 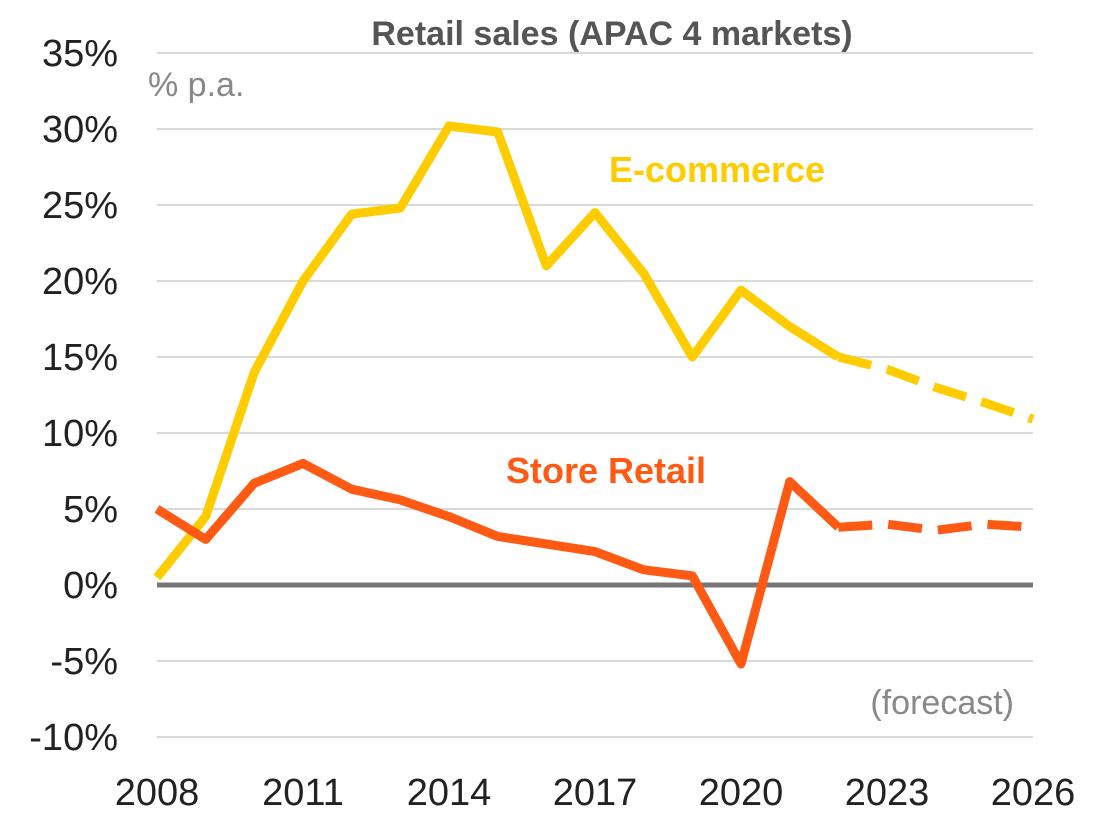 What do you see at coordinates (90, 586) in the screenshot?
I see `y-tick-label: 0%` at bounding box center [90, 586].